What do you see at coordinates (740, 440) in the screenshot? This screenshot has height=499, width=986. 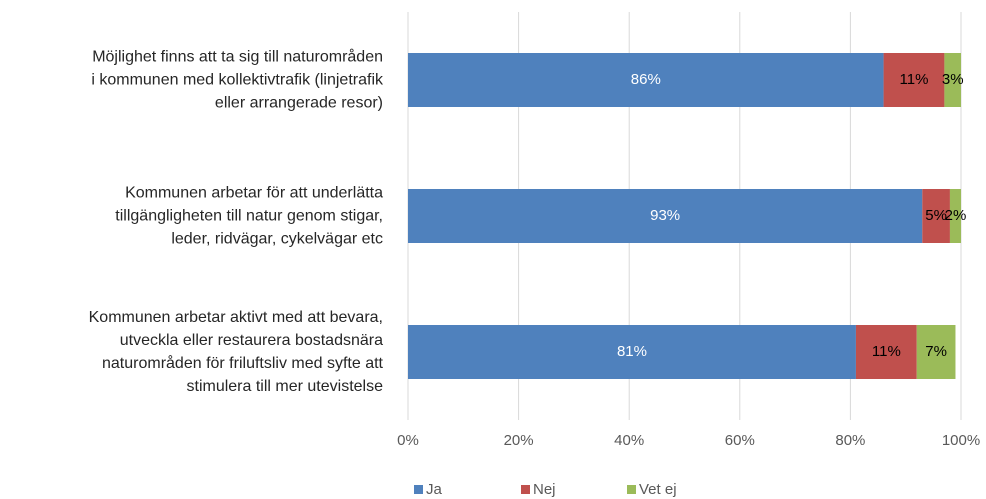 I see `x-tick-label: 60%` at bounding box center [740, 440].